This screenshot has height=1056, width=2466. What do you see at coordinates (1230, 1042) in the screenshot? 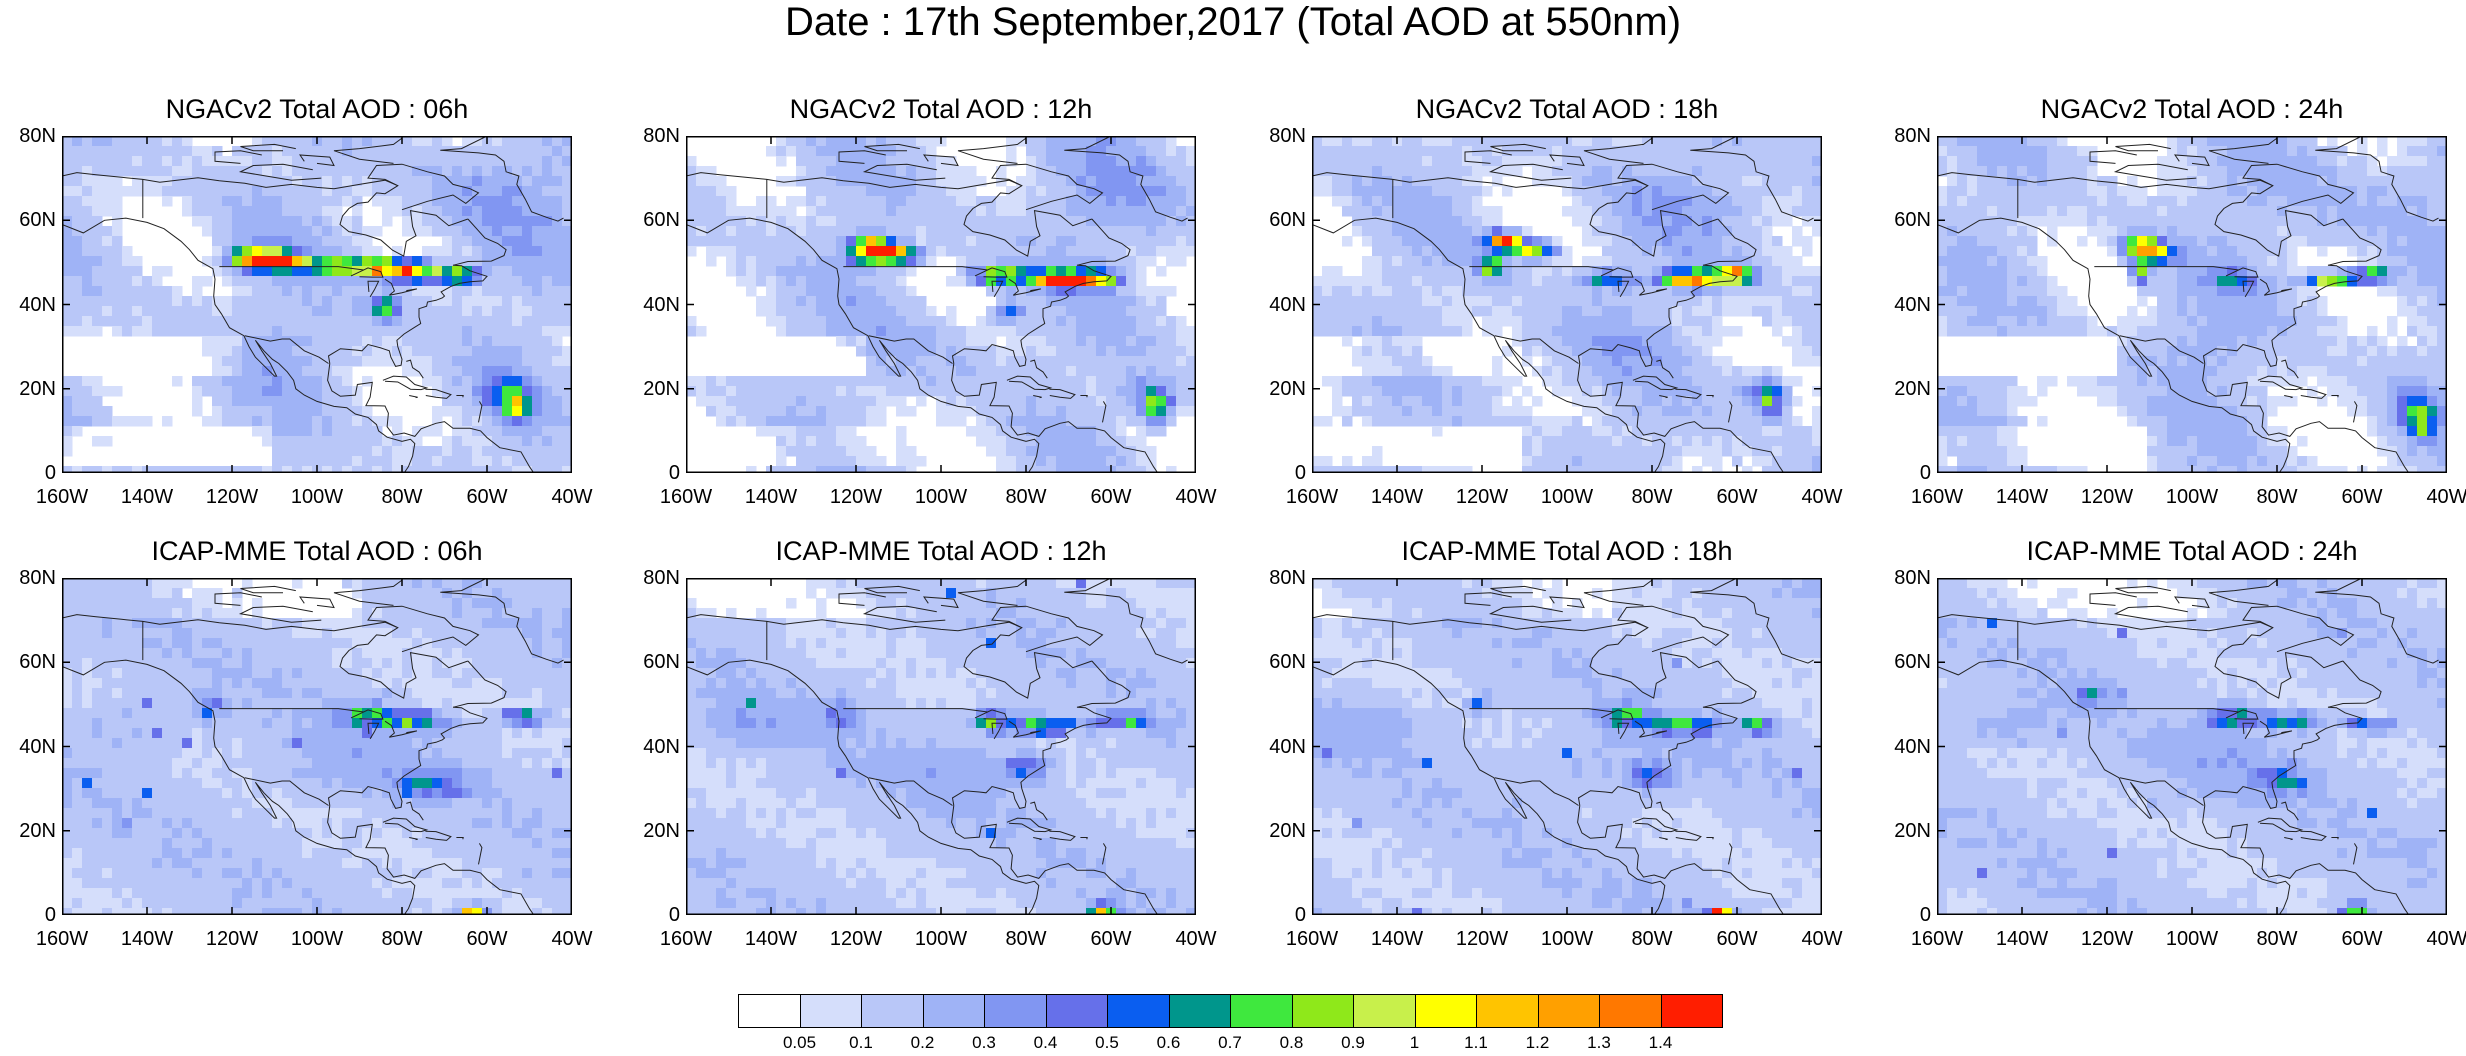
I see `colorbar-label: 0.7` at bounding box center [1230, 1042].